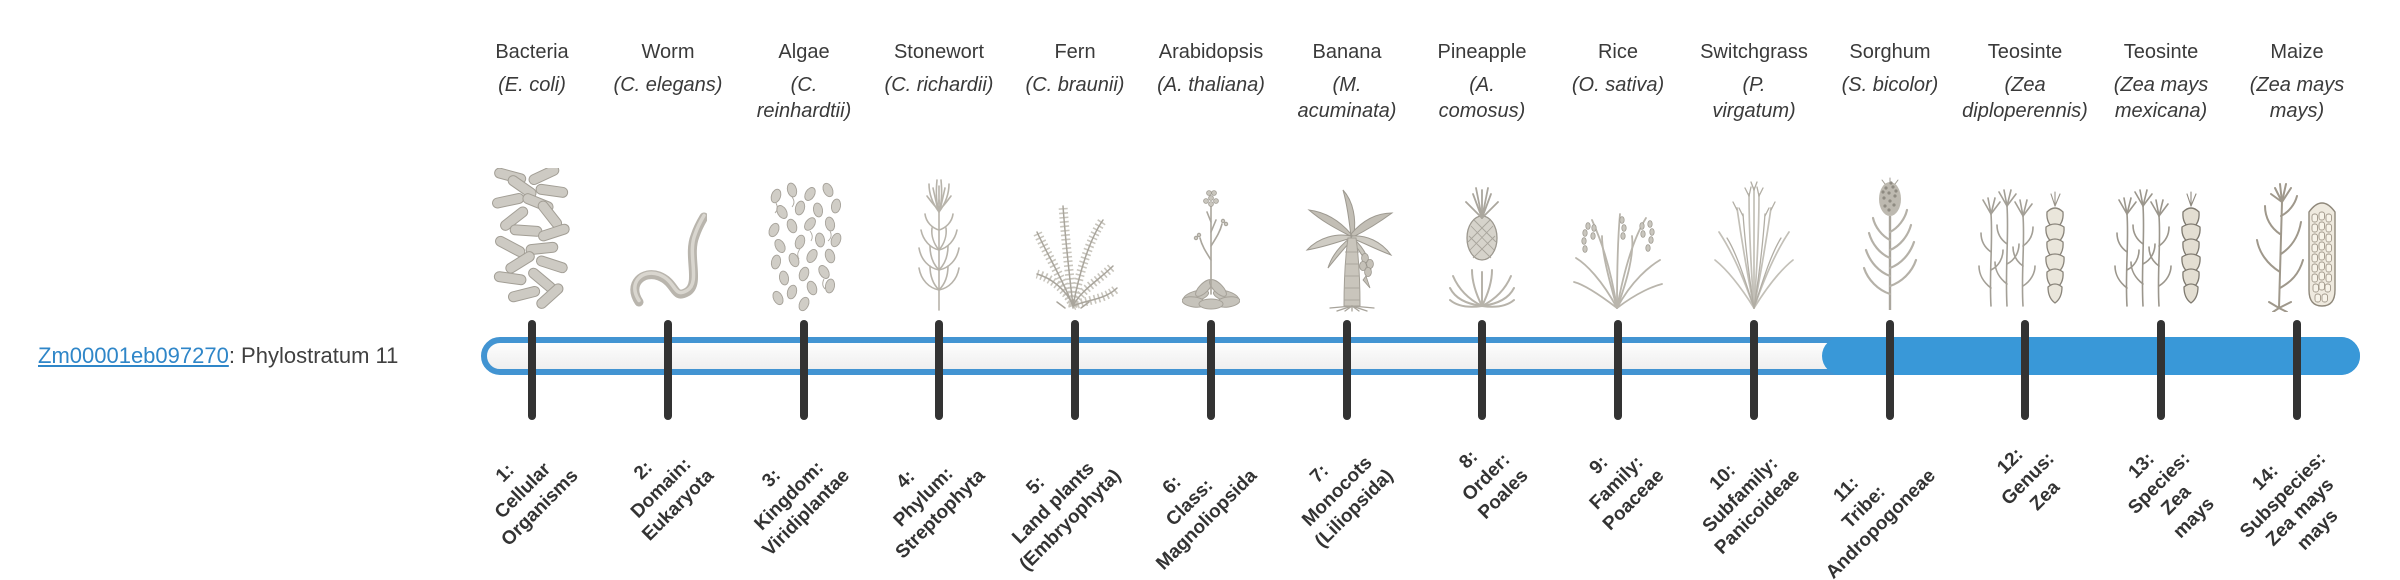 This screenshot has width=2400, height=580. Describe the element at coordinates (1075, 85) in the screenshot. I see `organism-scientific-name: (C. braunii)` at that location.